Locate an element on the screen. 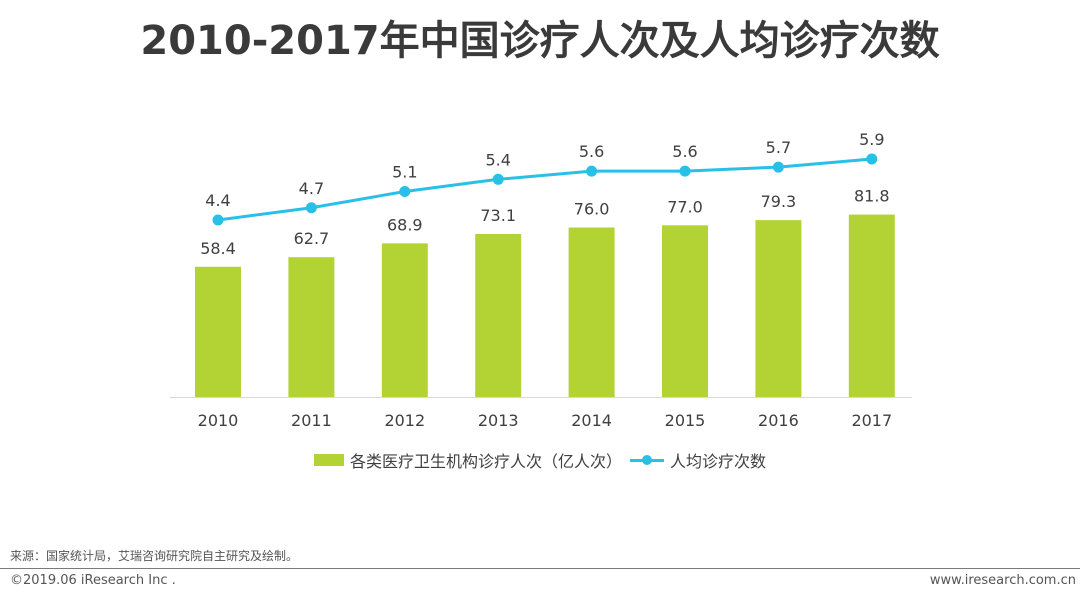 The height and width of the screenshot is (596, 1080). copyright: ©2019.06 iResearch Inc . is located at coordinates (93, 580).